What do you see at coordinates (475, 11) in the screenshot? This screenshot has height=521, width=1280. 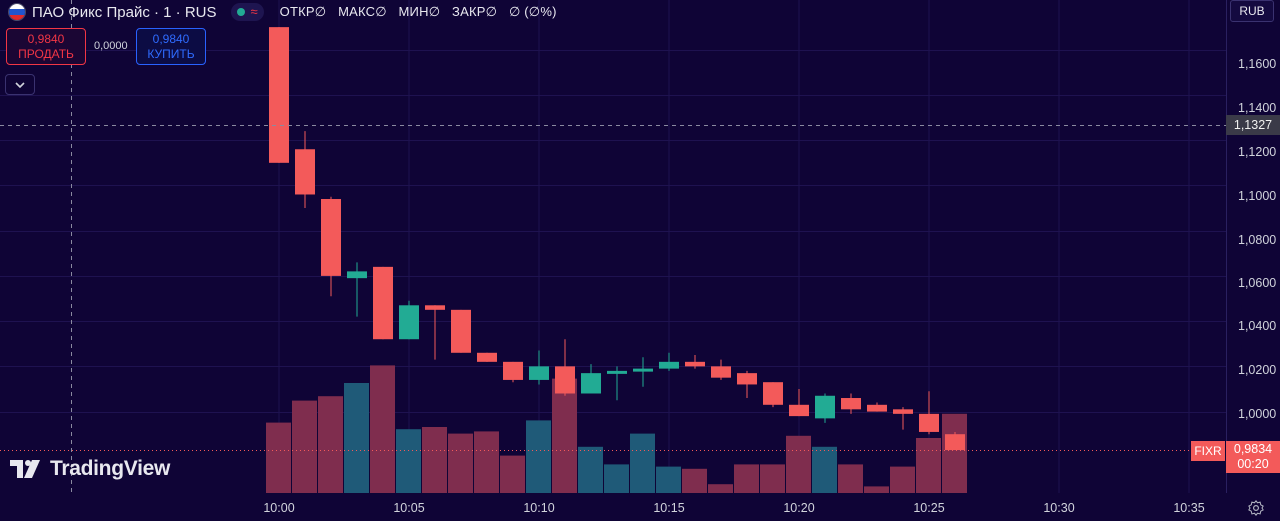 I see `ohlc-close: ЗАКР∅` at bounding box center [475, 11].